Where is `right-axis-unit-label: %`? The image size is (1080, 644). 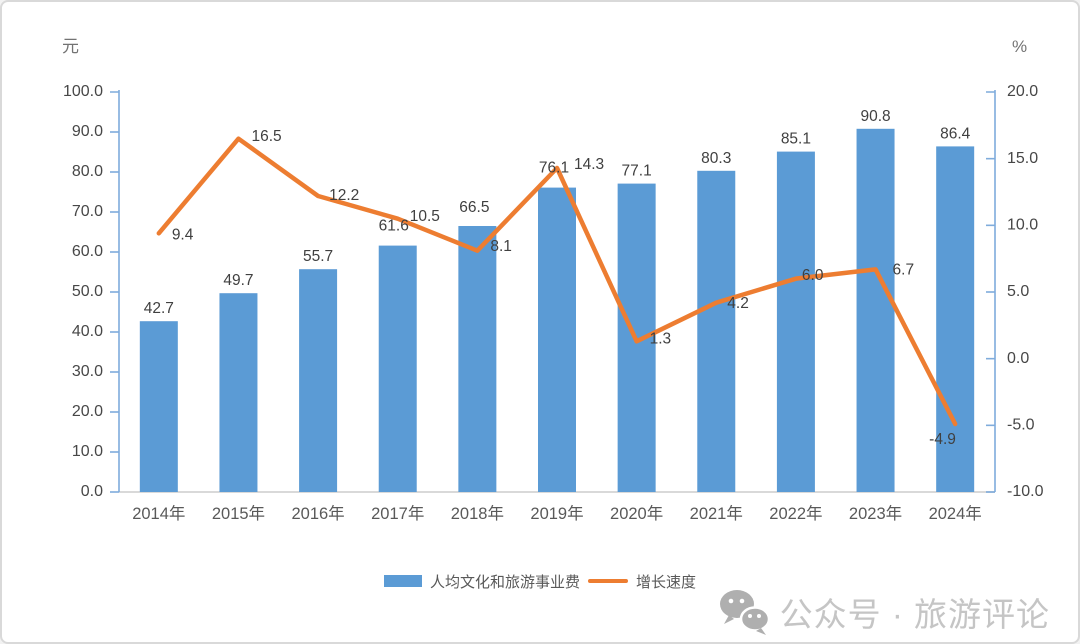 right-axis-unit-label: % is located at coordinates (1020, 46).